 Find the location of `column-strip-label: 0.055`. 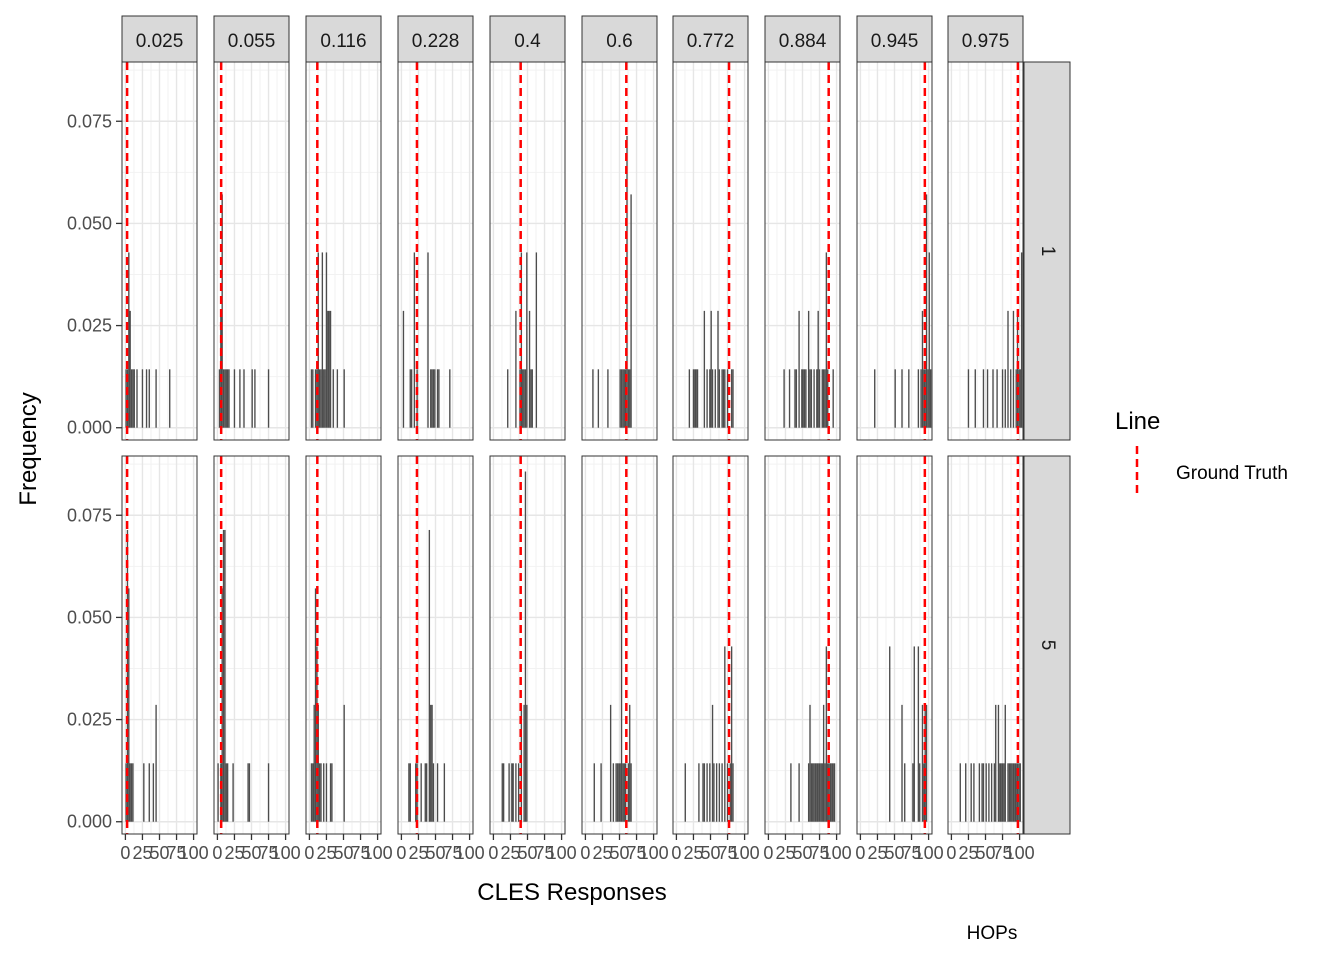

column-strip-label: 0.055 is located at coordinates (252, 41).